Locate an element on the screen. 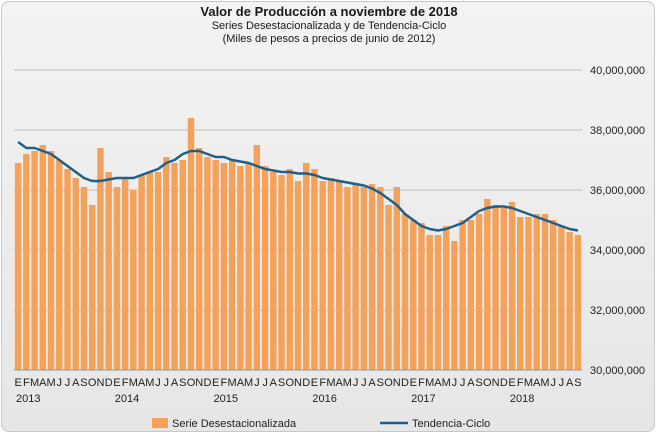 The height and width of the screenshot is (435, 658). x-year-label: 2015 is located at coordinates (226, 399).